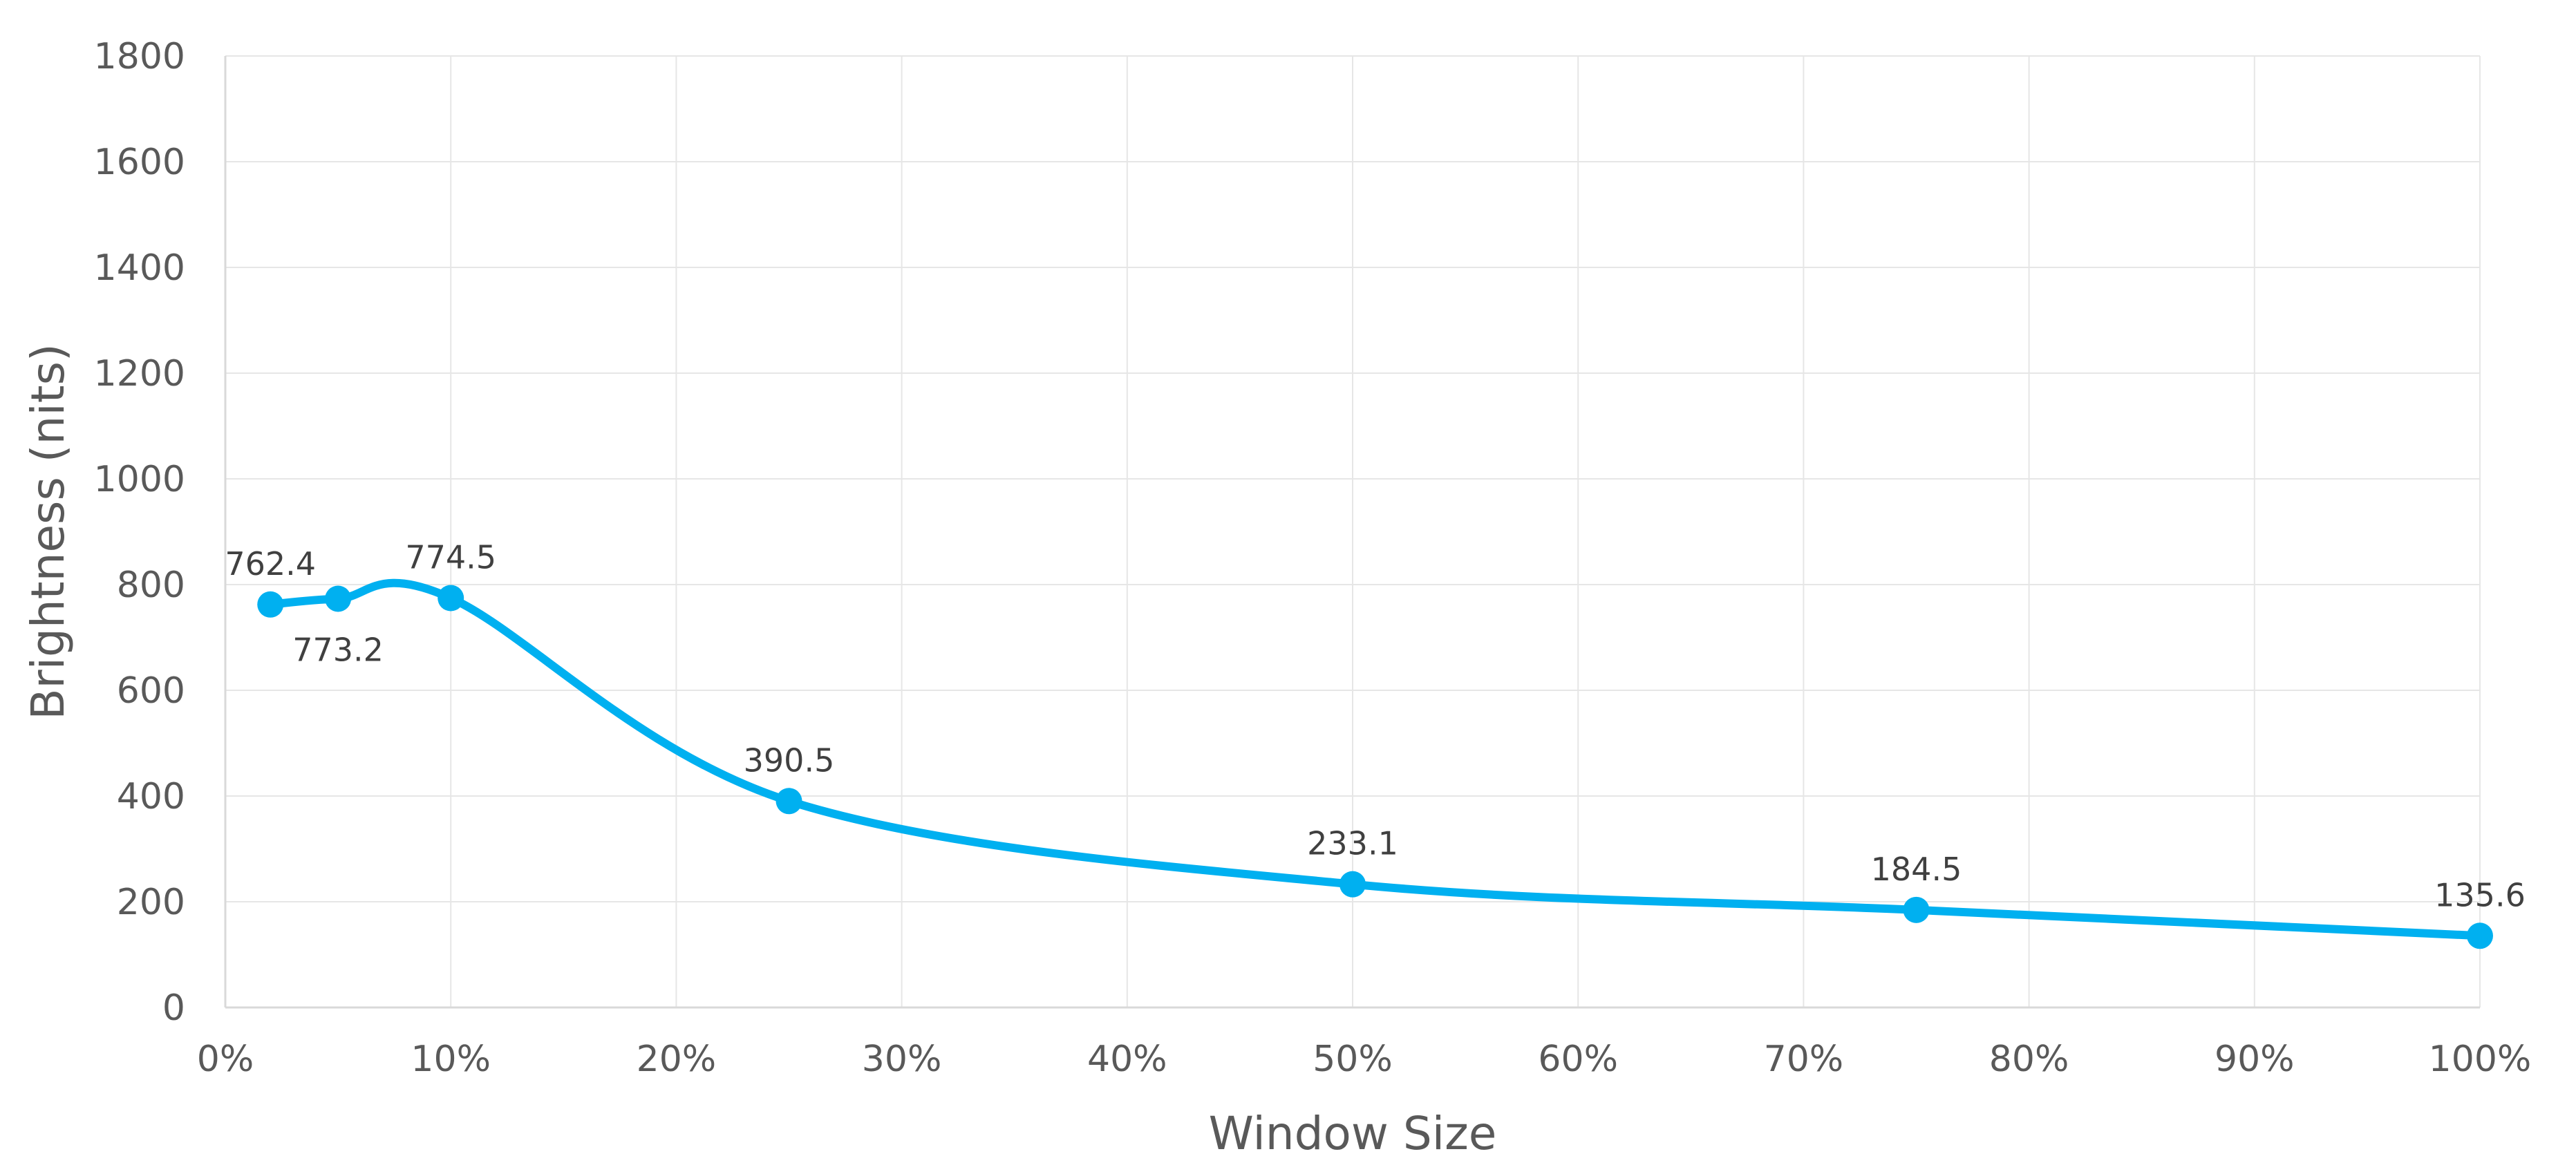 The height and width of the screenshot is (1174, 2576). Describe the element at coordinates (2255, 1059) in the screenshot. I see `x-tick-label: 90%` at that location.